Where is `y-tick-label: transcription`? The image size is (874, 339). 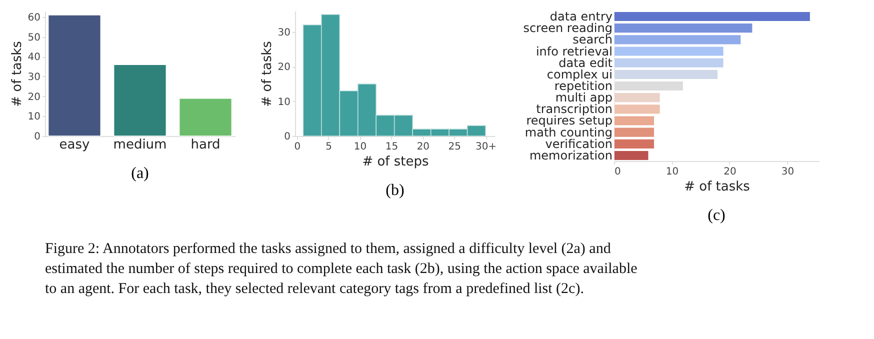 y-tick-label: transcription is located at coordinates (574, 109).